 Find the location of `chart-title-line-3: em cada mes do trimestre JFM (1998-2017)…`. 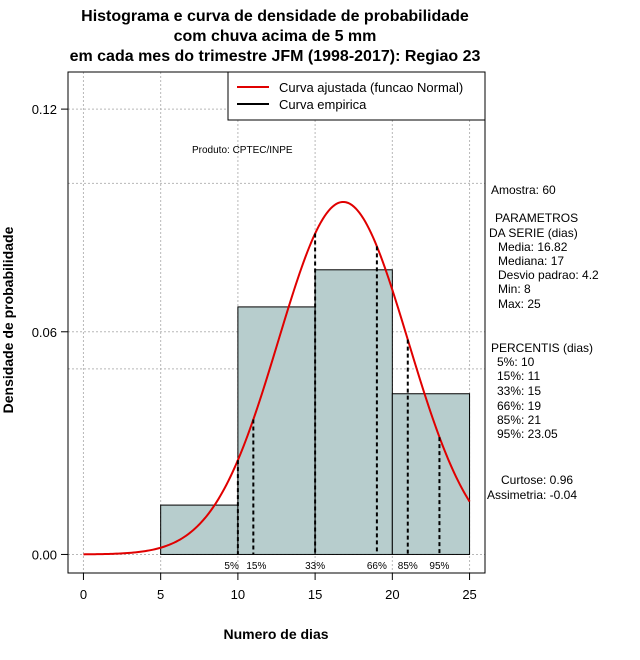

chart-title-line-3: em cada mes do trimestre JFM (1998-2017)… is located at coordinates (275, 56).